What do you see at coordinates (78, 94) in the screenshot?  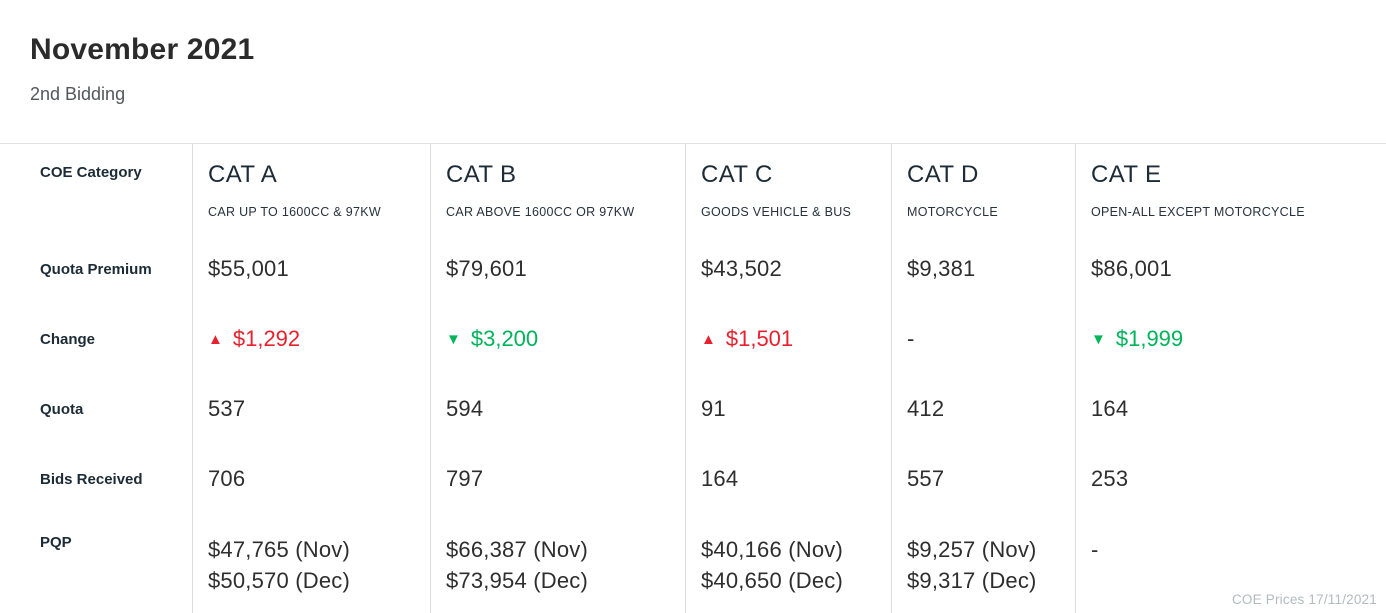 I see `page-subtitle: 2nd Bidding` at bounding box center [78, 94].